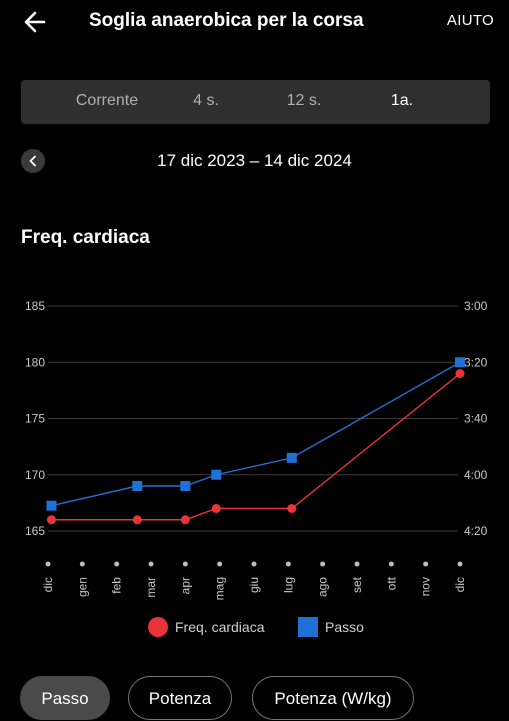 The height and width of the screenshot is (721, 509). What do you see at coordinates (35, 475) in the screenshot?
I see `y-left-tick-label: 170` at bounding box center [35, 475].